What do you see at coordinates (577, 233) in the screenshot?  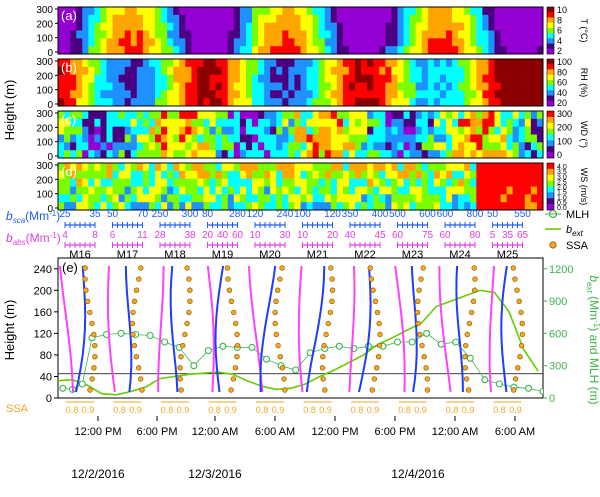 I see `bext-subscript: ext` at bounding box center [577, 233].